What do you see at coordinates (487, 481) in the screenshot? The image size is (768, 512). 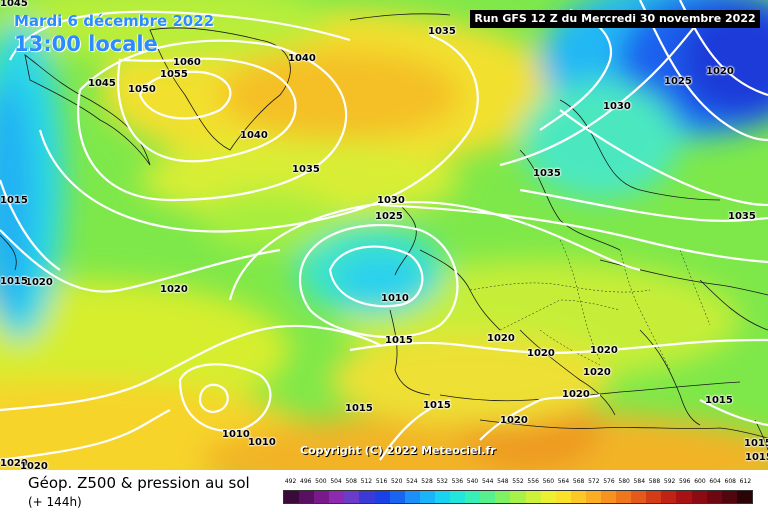 I see `scale-tick-label: 544` at bounding box center [487, 481].